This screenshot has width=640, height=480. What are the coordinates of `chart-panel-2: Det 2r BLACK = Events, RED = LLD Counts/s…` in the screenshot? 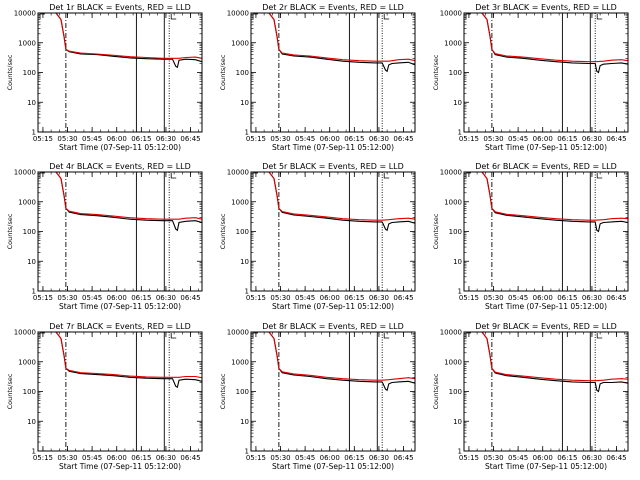 It's located at (317, 77).